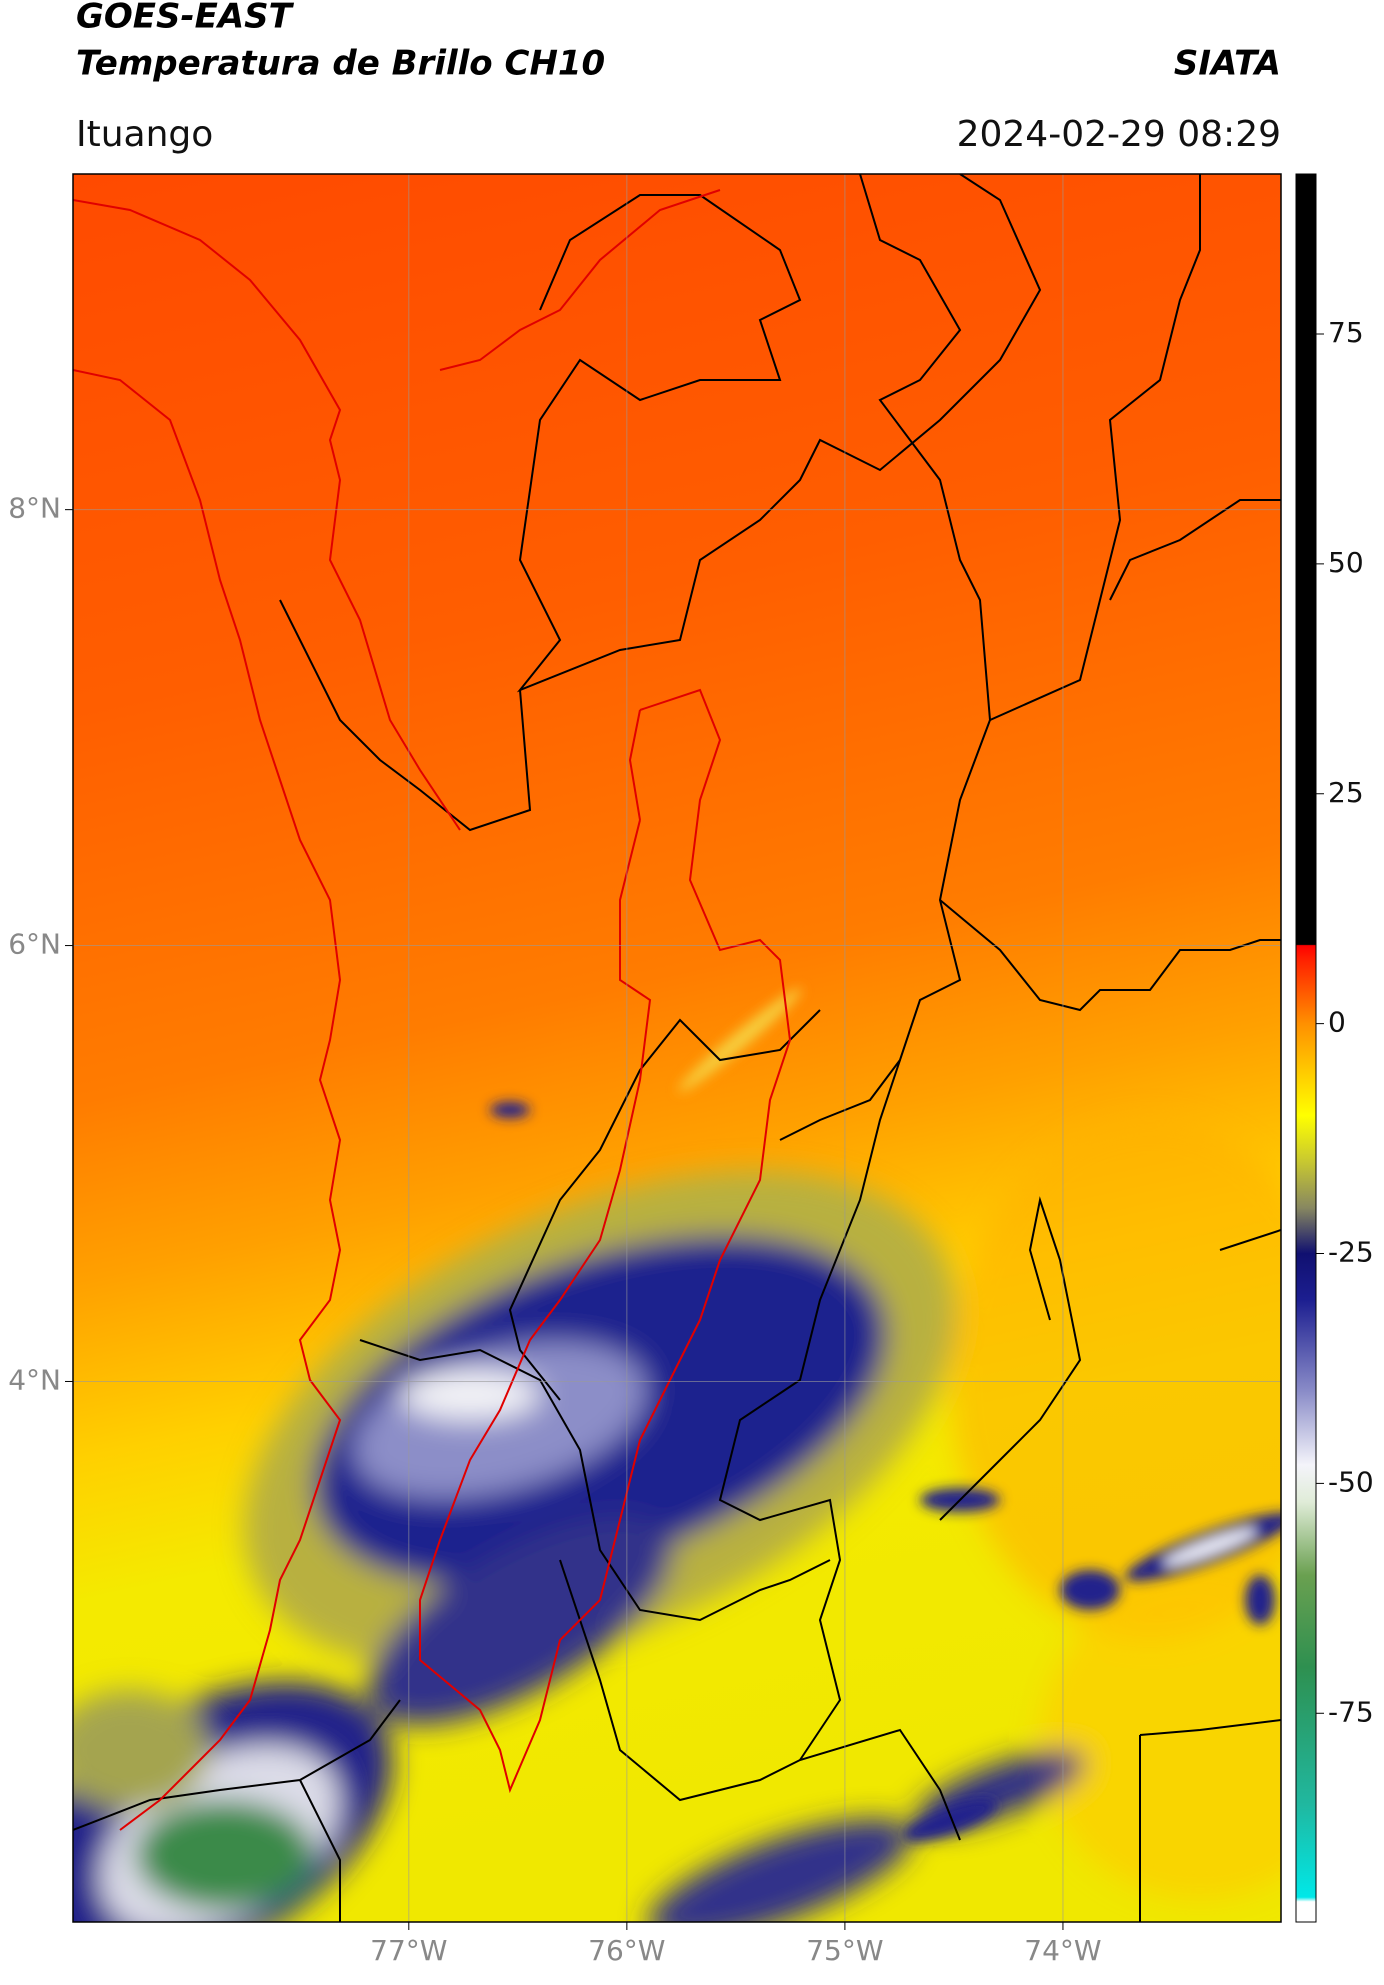 This screenshot has height=1985, width=1384. What do you see at coordinates (34, 944) in the screenshot?
I see `y-tick-label: 6°N` at bounding box center [34, 944].